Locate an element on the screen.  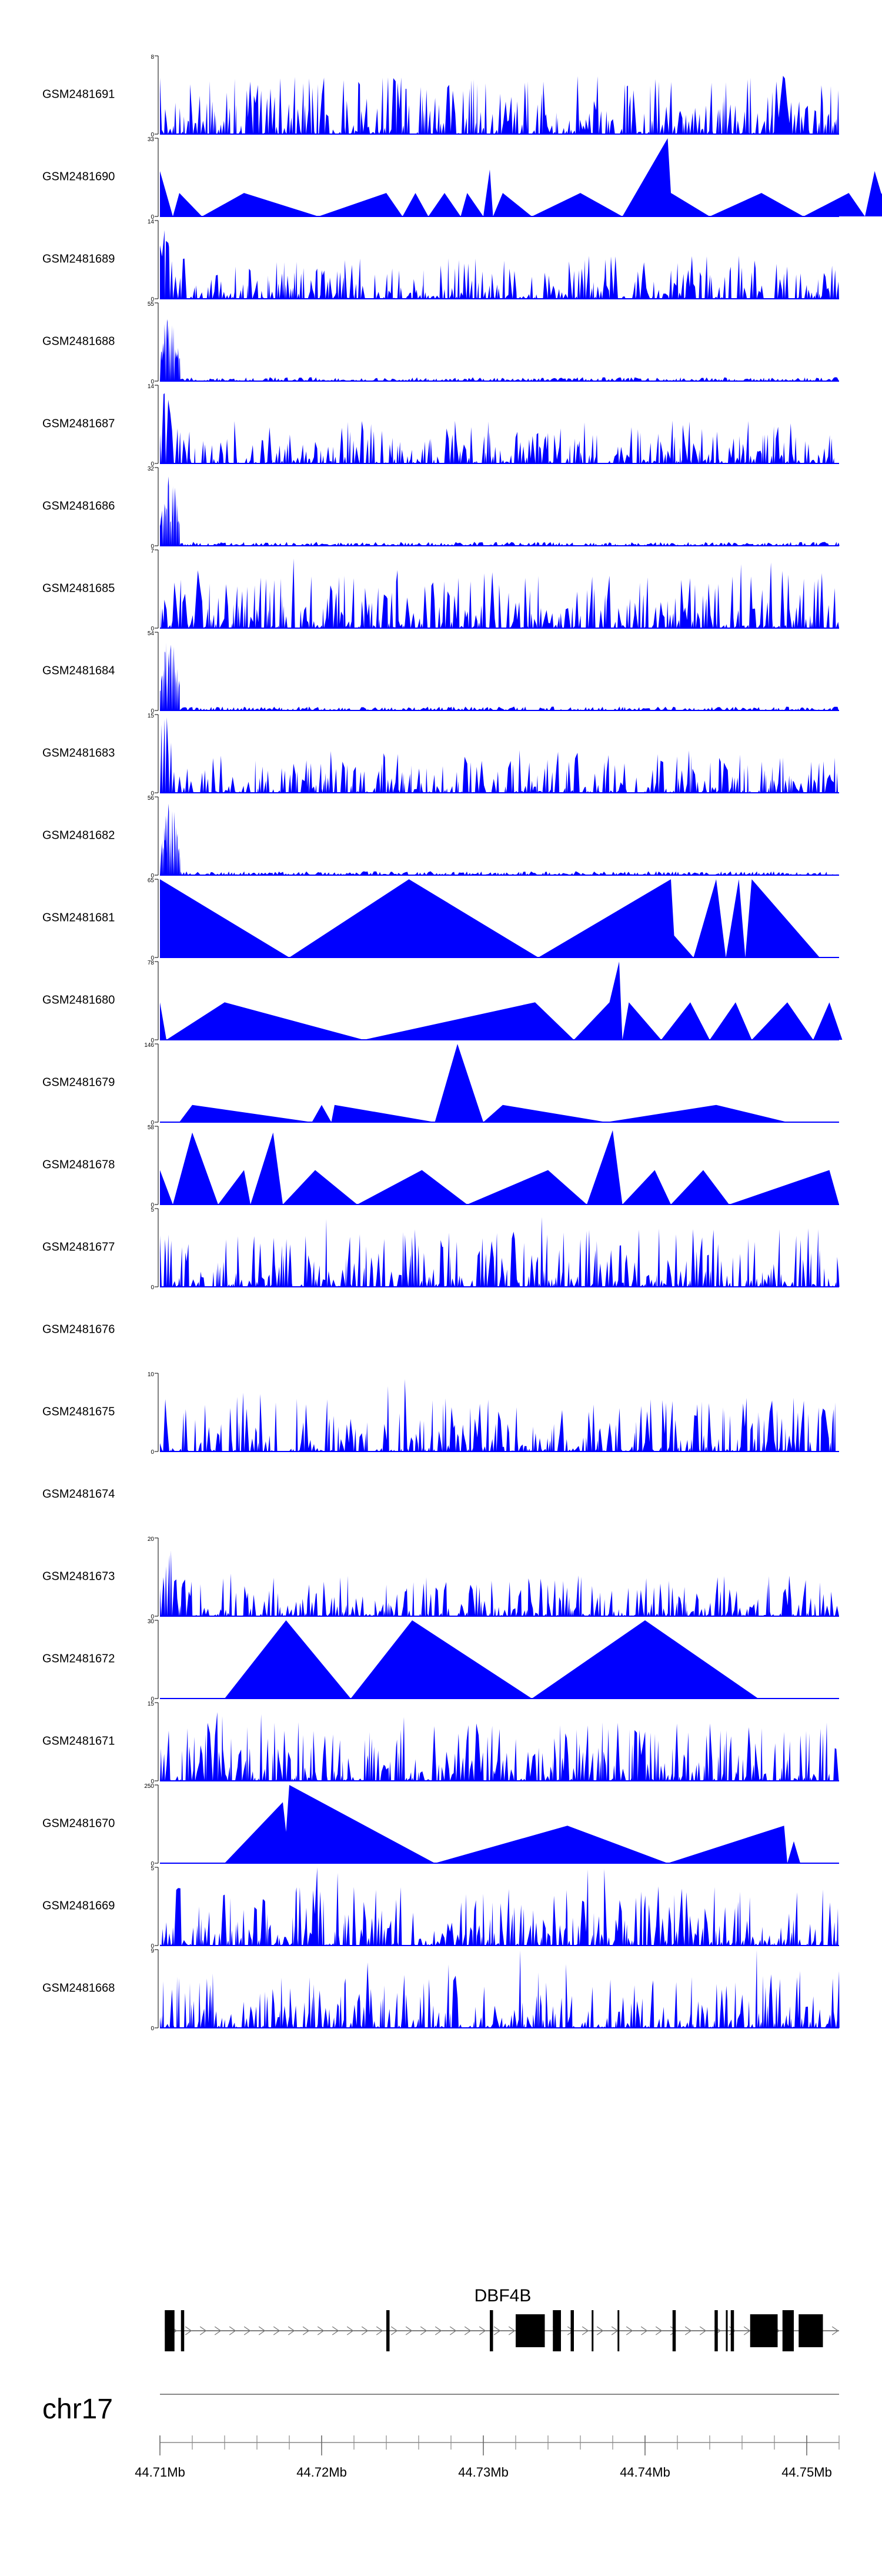
track-label: GSM2481683 is located at coordinates (78, 753).